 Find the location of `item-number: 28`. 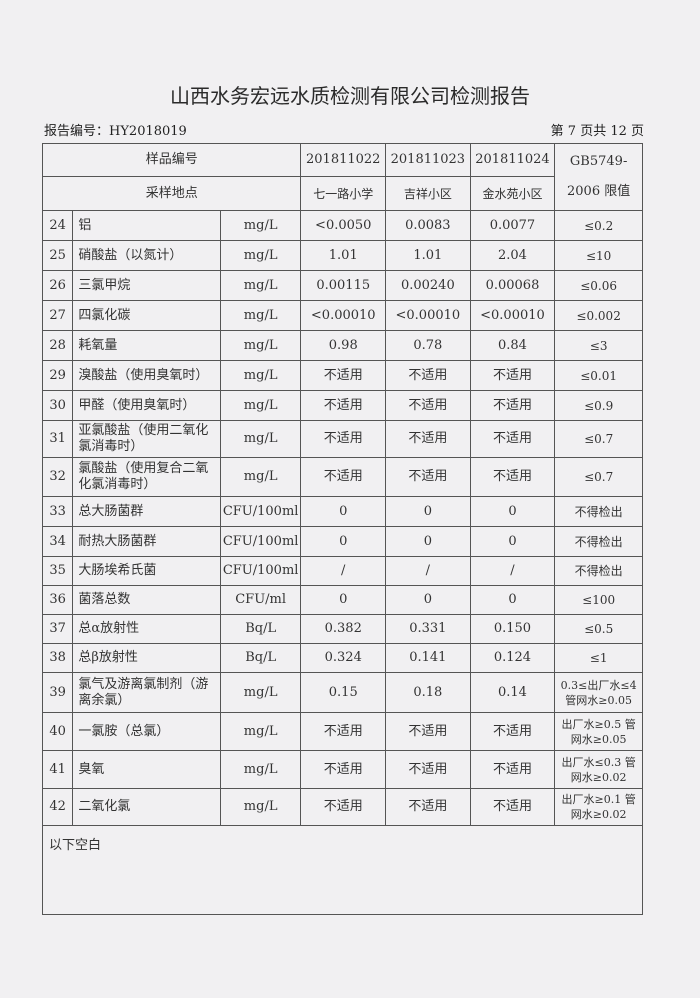

item-number: 28 is located at coordinates (57, 345).